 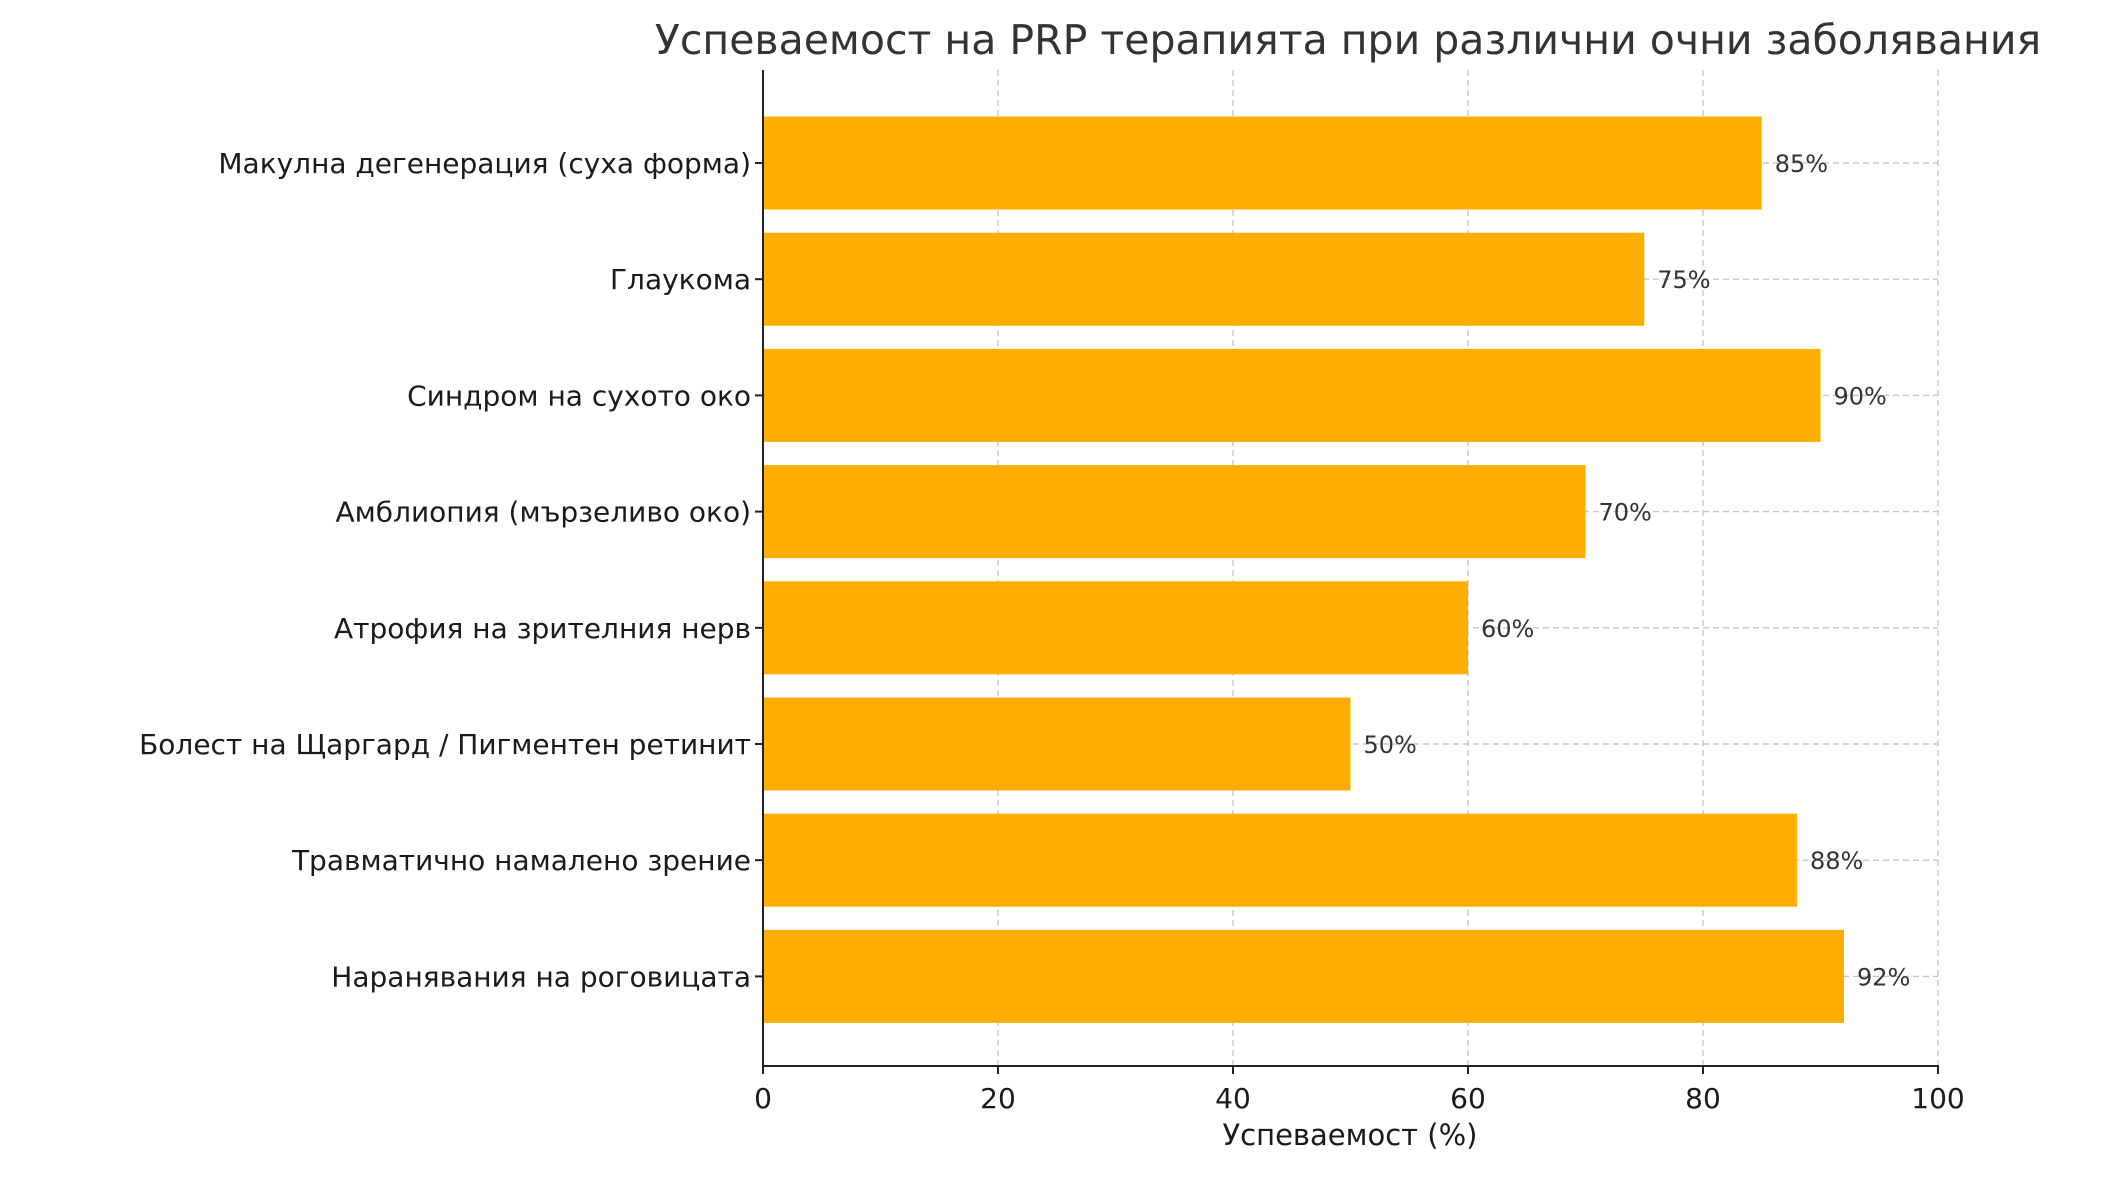 I want to click on category-label: Макулна дегенерация (суха форма), so click(x=484, y=163).